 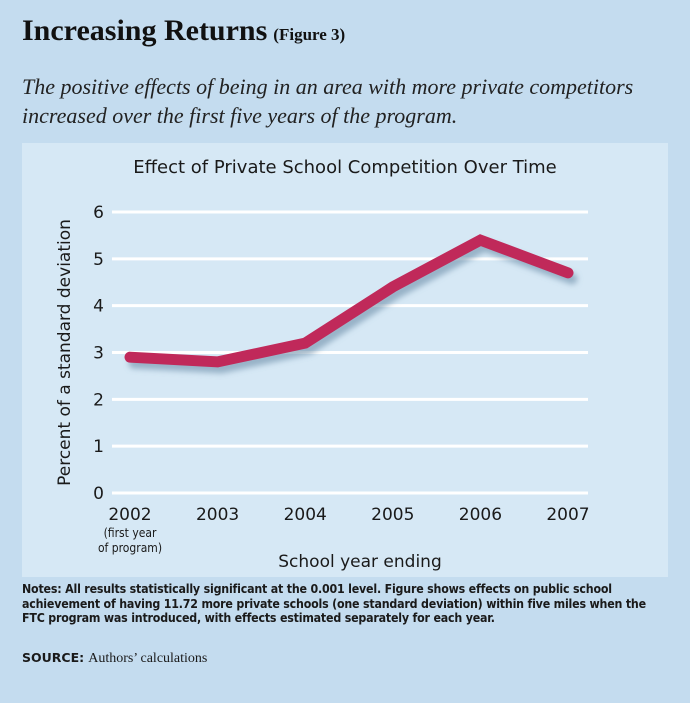 I want to click on x-axis-label: School year ending, so click(x=359, y=562).